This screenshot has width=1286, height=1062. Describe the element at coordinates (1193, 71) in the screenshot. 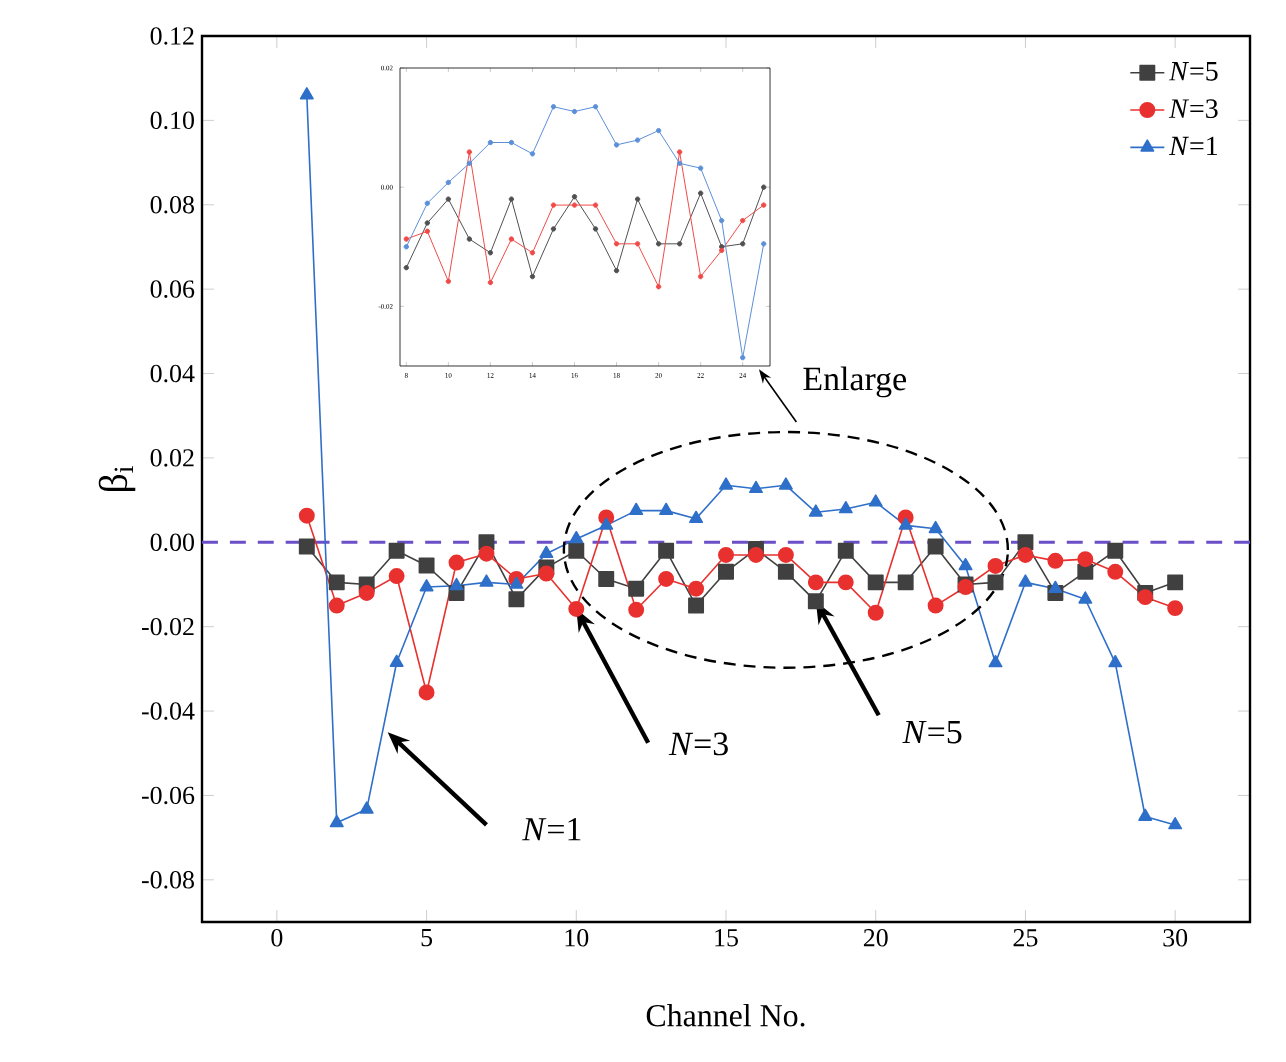

I see `legend-label: N=5` at that location.